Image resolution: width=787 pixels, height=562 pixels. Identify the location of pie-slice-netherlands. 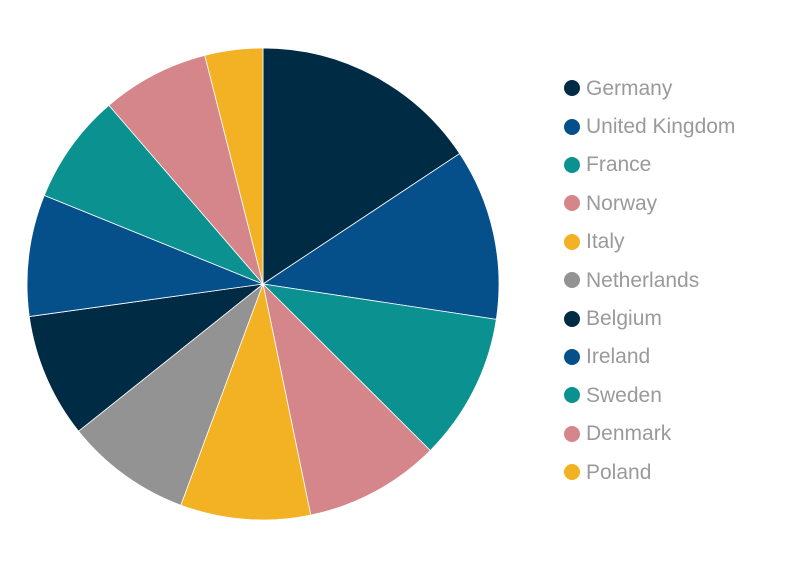
(170, 394).